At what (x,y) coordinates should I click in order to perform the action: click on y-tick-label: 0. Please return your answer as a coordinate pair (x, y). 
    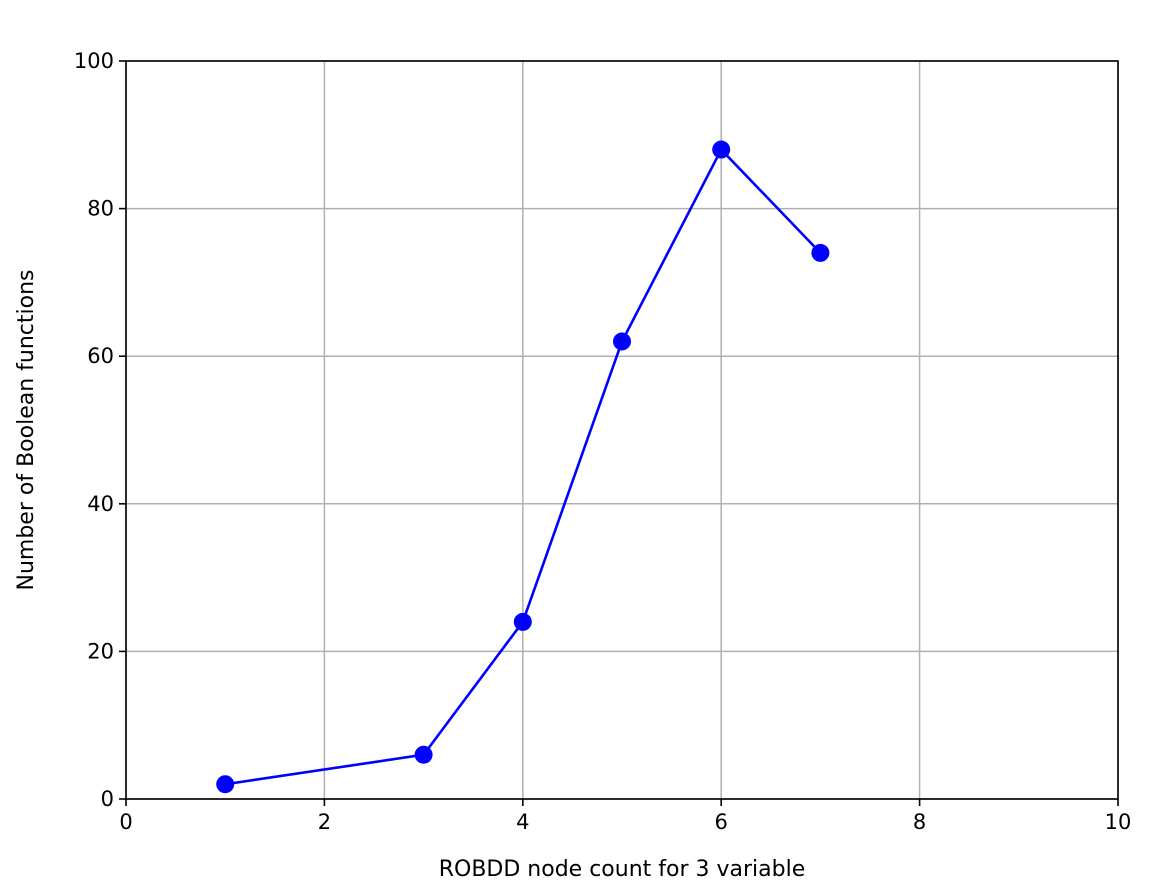
    Looking at the image, I should click on (107, 799).